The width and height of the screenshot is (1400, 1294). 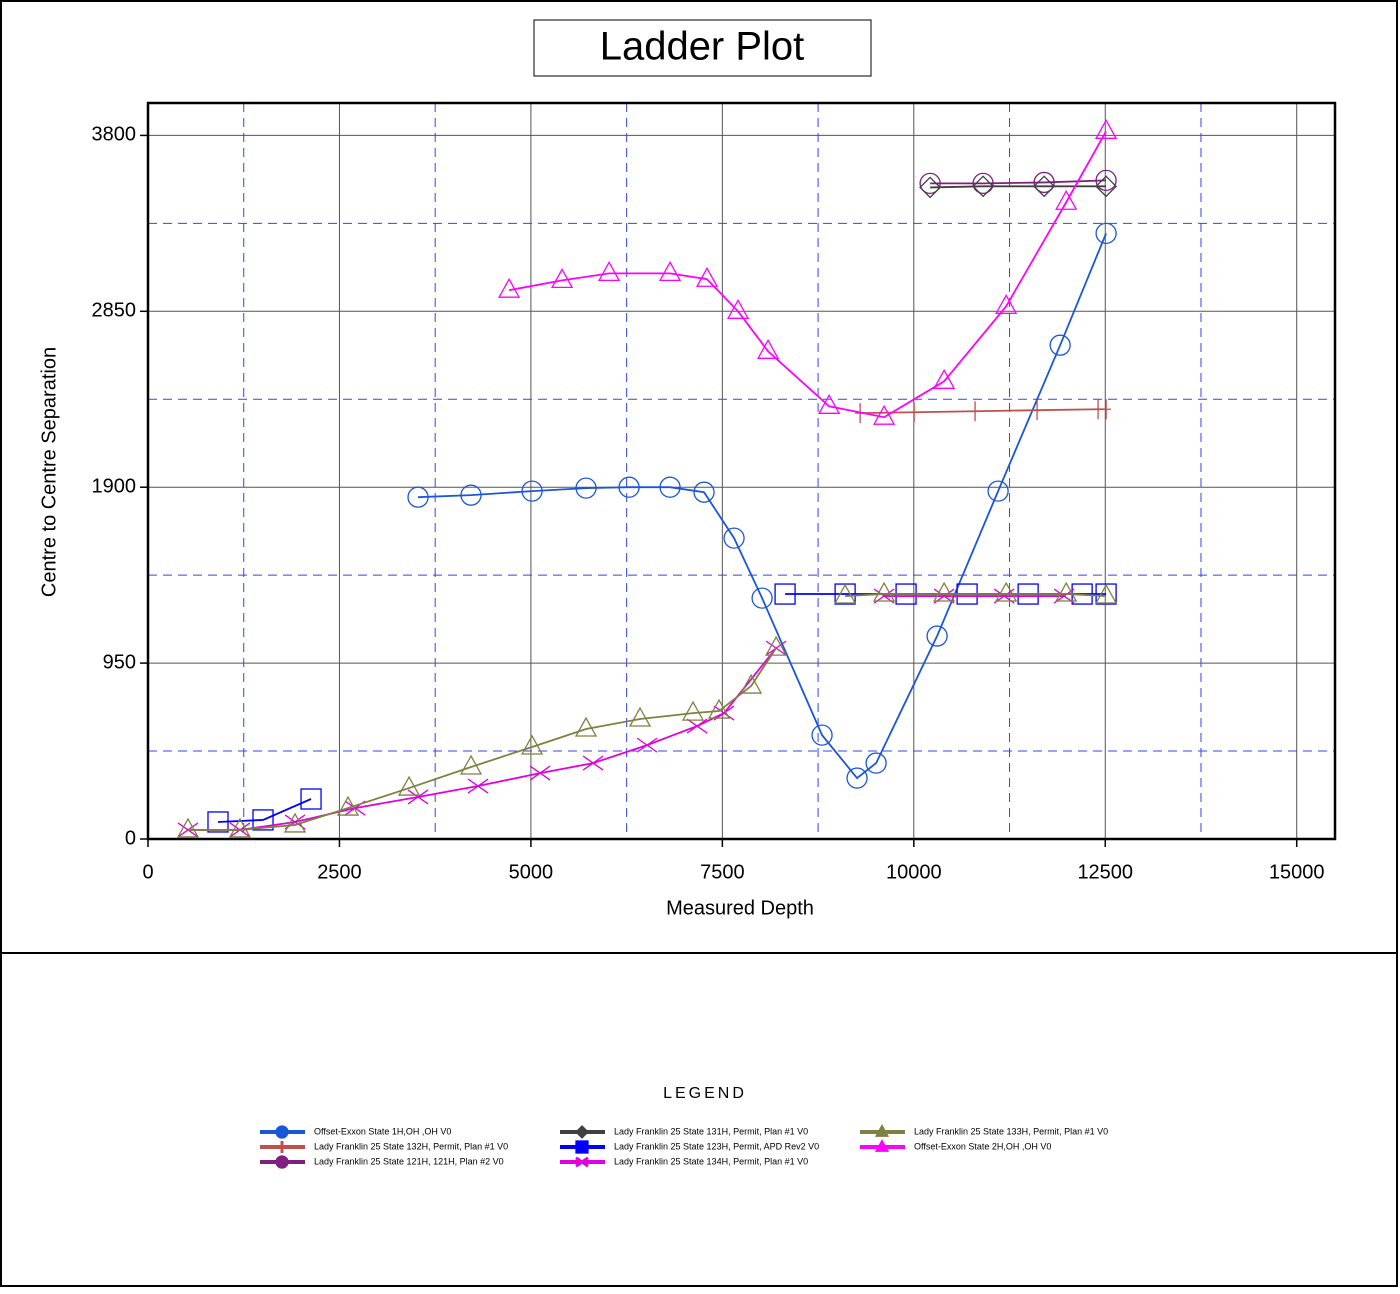 What do you see at coordinates (740, 908) in the screenshot?
I see `x-axis-label: Measured Depth` at bounding box center [740, 908].